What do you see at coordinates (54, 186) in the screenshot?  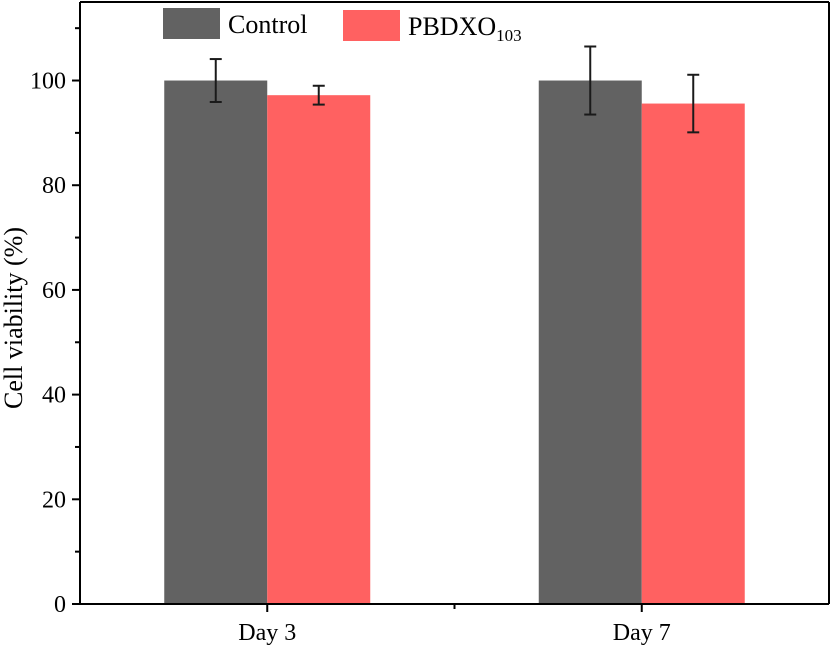 I see `y-tick-label: 80` at bounding box center [54, 186].